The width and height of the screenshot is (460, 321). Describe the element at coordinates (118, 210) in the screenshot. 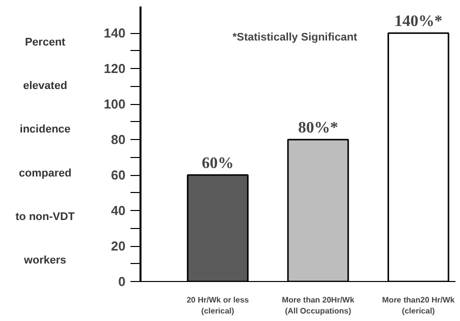

I see `y-tick-label: 40` at that location.